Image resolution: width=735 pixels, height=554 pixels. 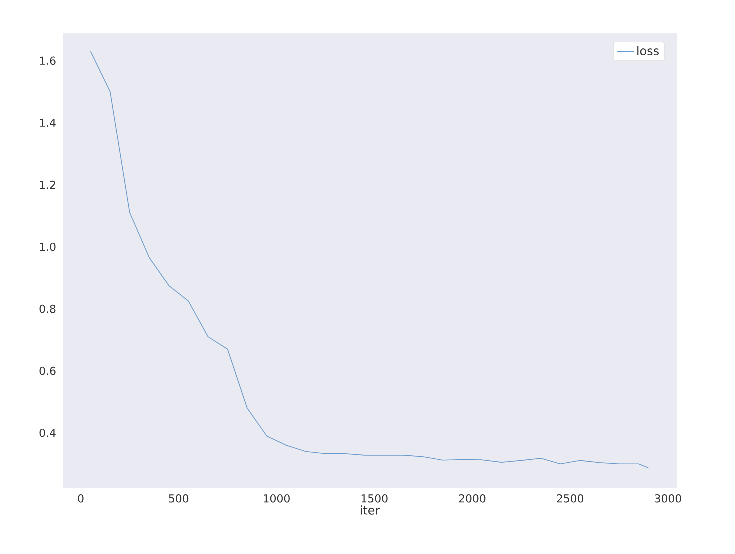 What do you see at coordinates (472, 498) in the screenshot?
I see `x-tick-label: 2000` at bounding box center [472, 498].